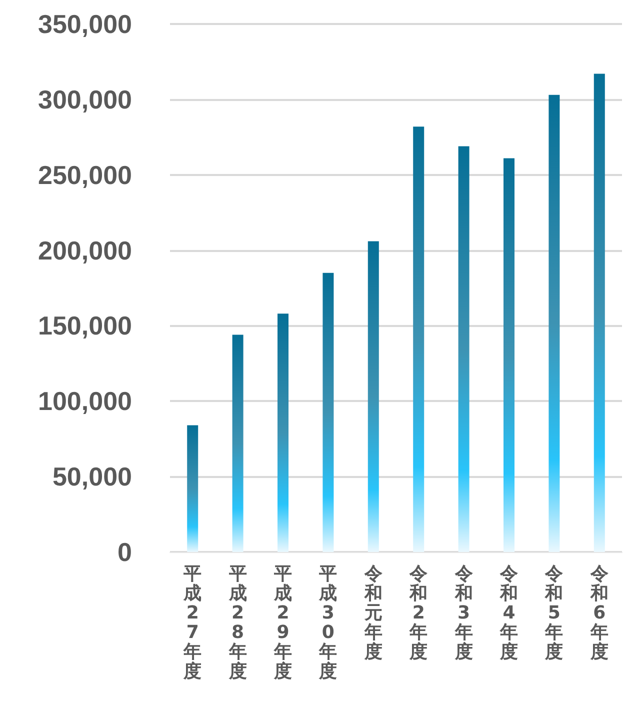  I want to click on y-tick-label: 50,000, so click(92, 477).